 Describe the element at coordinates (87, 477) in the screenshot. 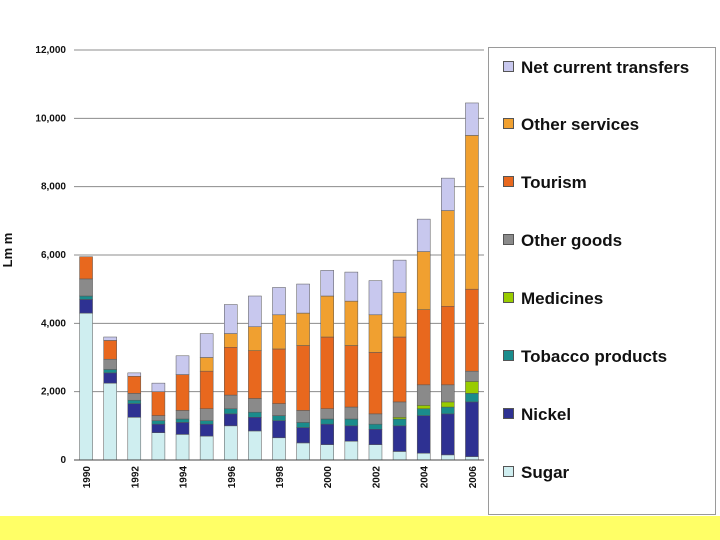

I see `x-tick-label: 1990` at that location.